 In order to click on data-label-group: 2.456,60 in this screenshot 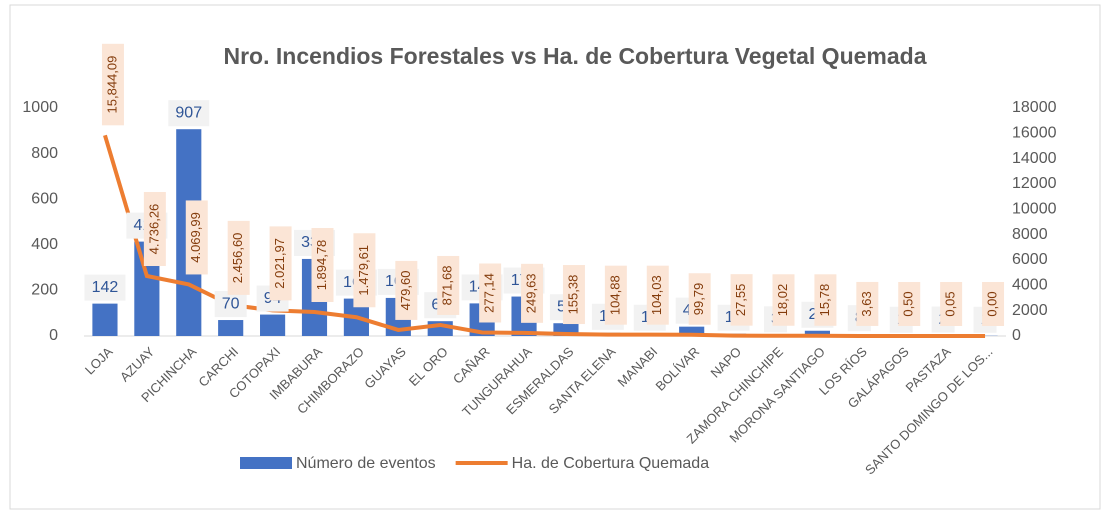, I will do `click(238, 257)`.